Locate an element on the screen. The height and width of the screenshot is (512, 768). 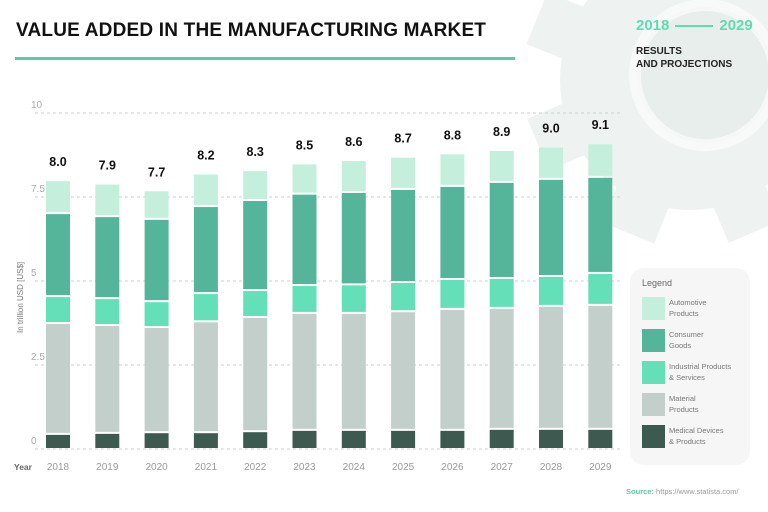
subtitle: RESULTS AND PROJECTIONS is located at coordinates (701, 58).